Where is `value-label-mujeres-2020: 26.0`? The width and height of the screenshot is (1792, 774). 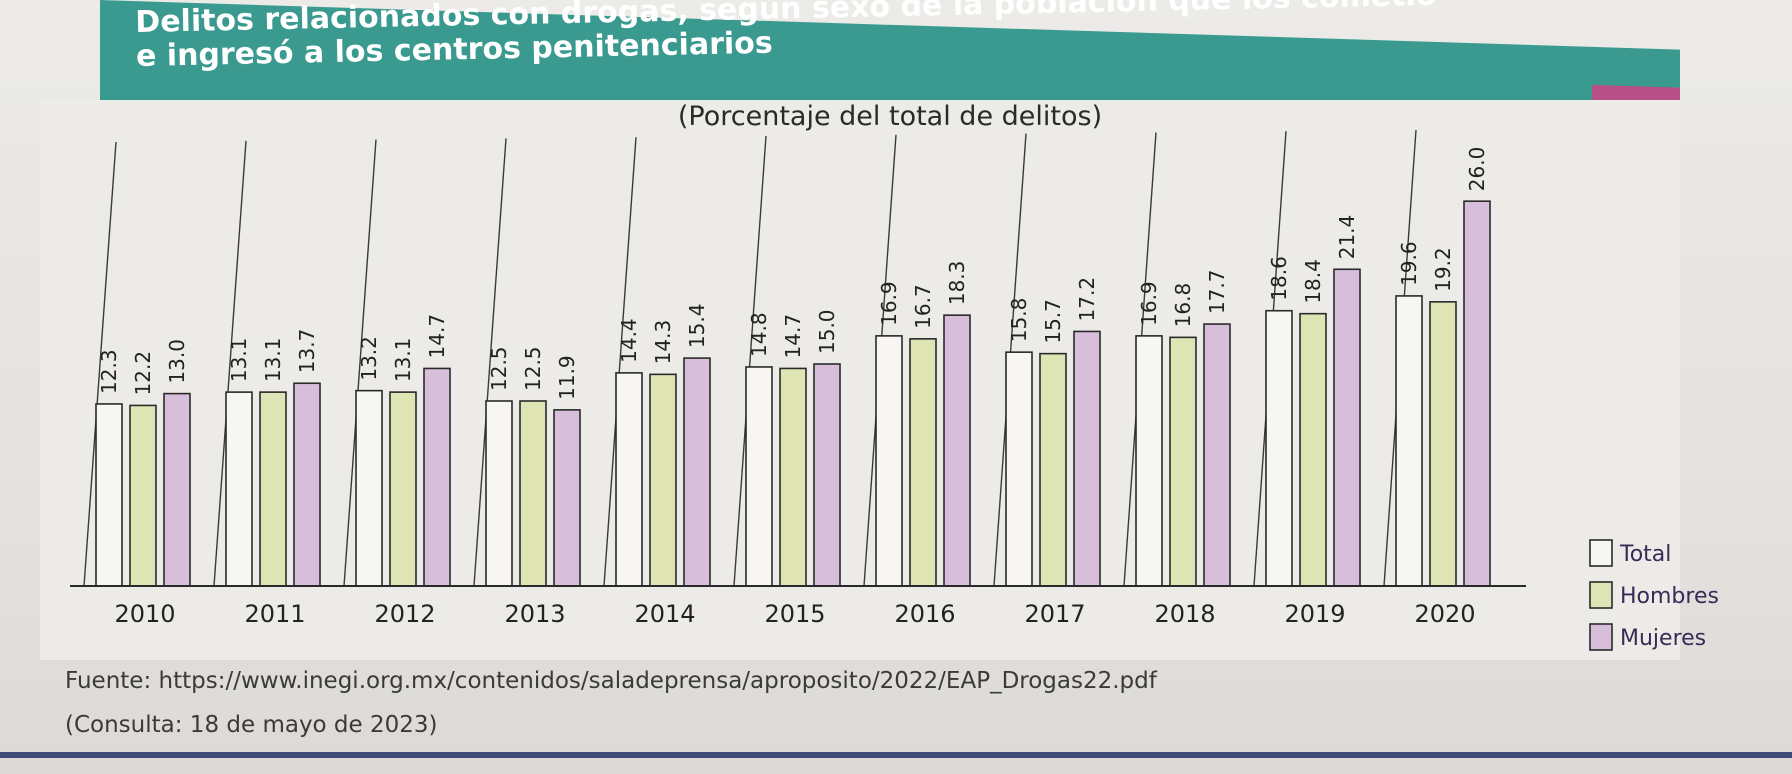
value-label-mujeres-2020: 26.0 is located at coordinates (1477, 169).